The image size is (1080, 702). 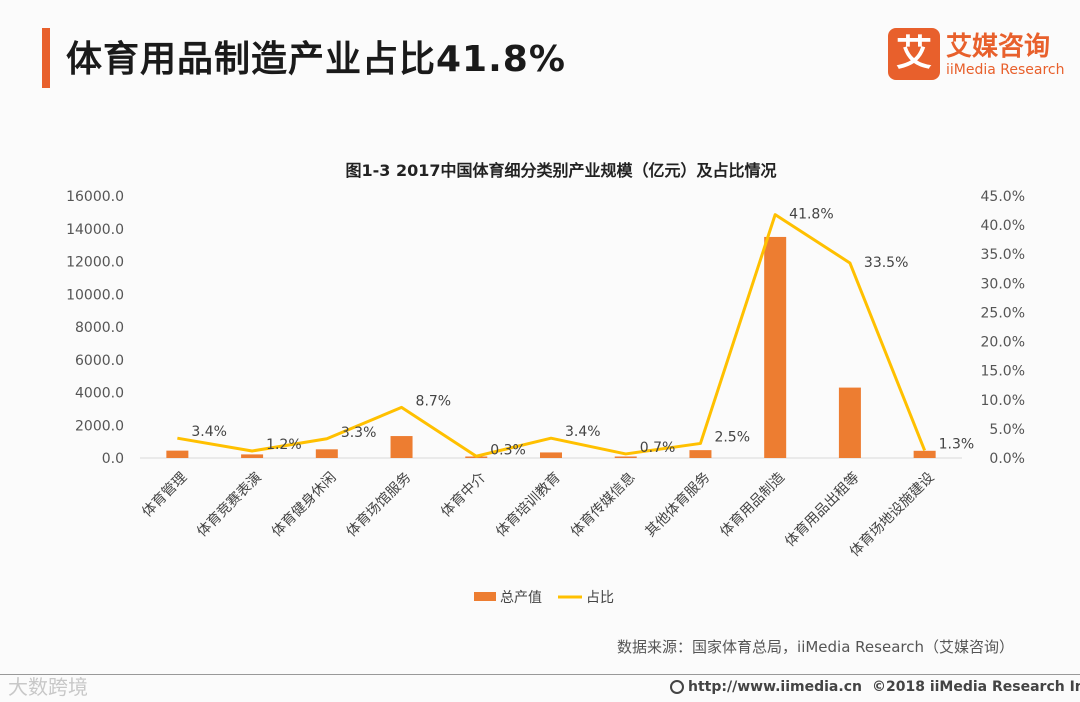 What do you see at coordinates (99, 394) in the screenshot?
I see `left-axis-tick-label: 4000.0` at bounding box center [99, 394].